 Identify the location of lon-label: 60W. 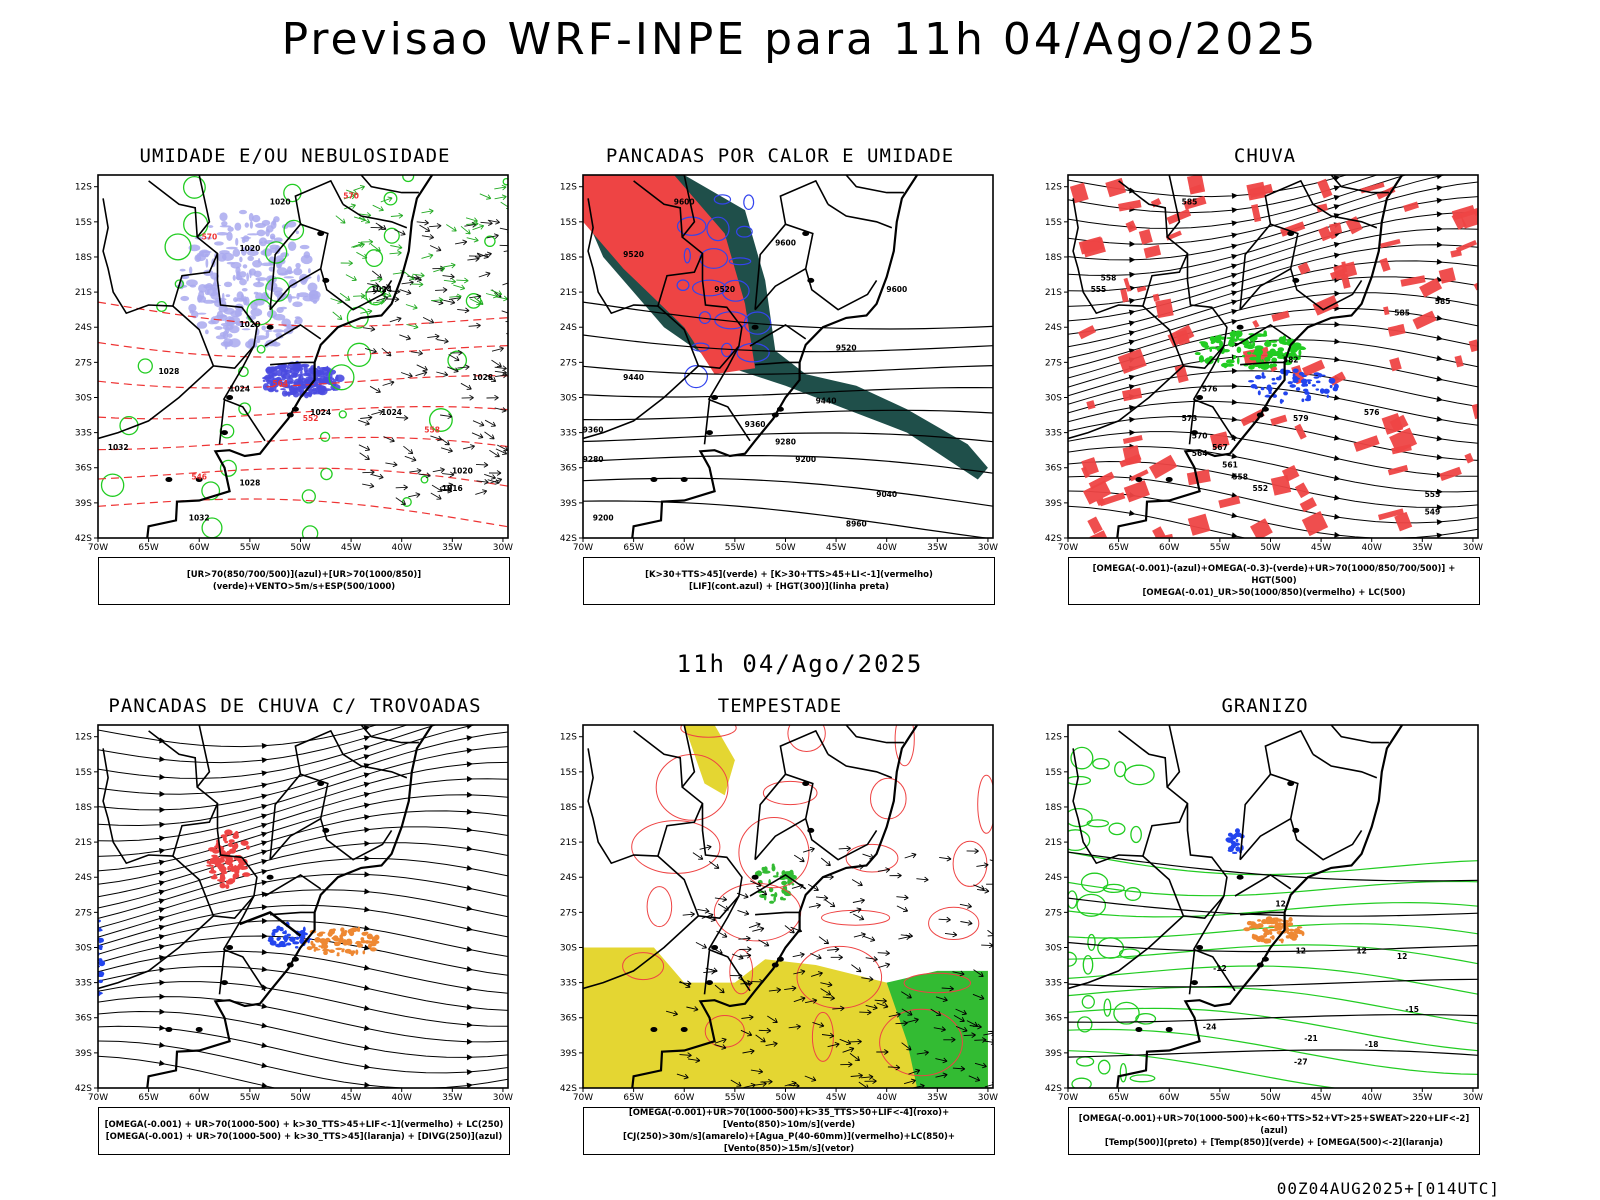
(1169, 548).